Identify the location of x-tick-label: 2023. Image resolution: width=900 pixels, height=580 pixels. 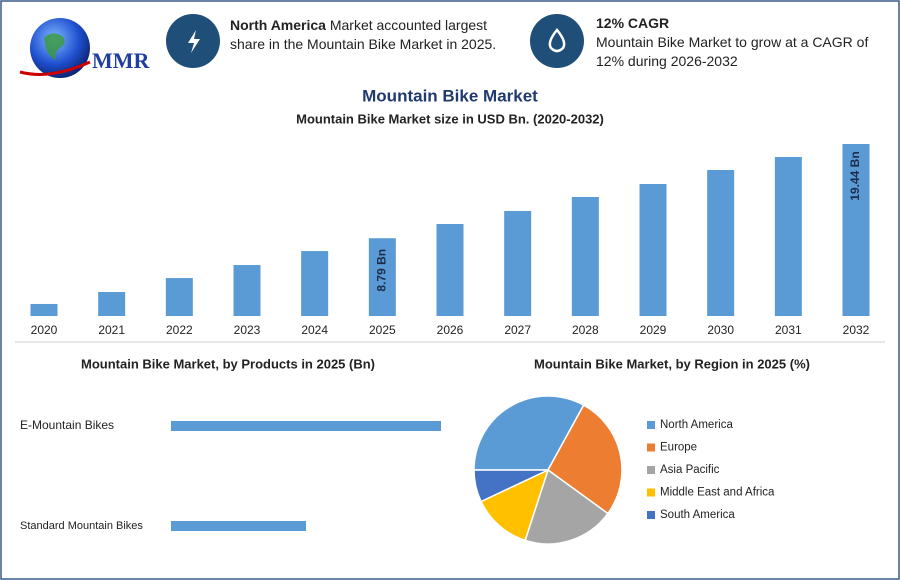
(247, 330).